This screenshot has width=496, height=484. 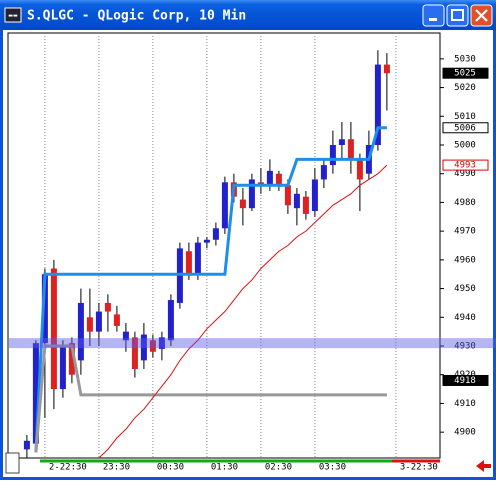 I want to click on price-marker-label: 4993, so click(x=465, y=166).